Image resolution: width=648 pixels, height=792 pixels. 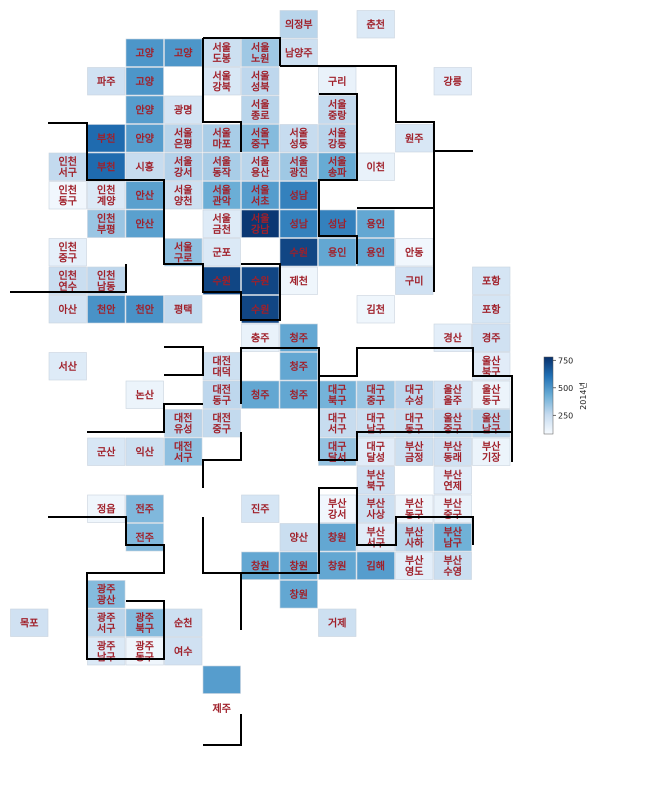 I want to click on region-label: 익산, so click(x=145, y=451).